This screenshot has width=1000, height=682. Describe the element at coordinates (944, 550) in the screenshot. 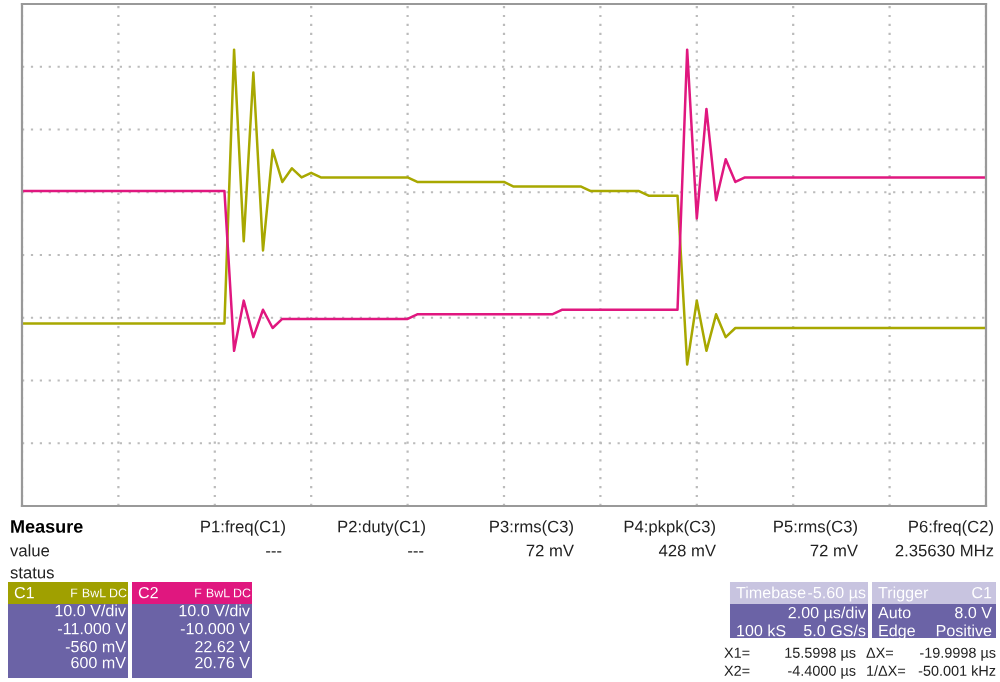

I see `text: 2.35630 MHz` at that location.